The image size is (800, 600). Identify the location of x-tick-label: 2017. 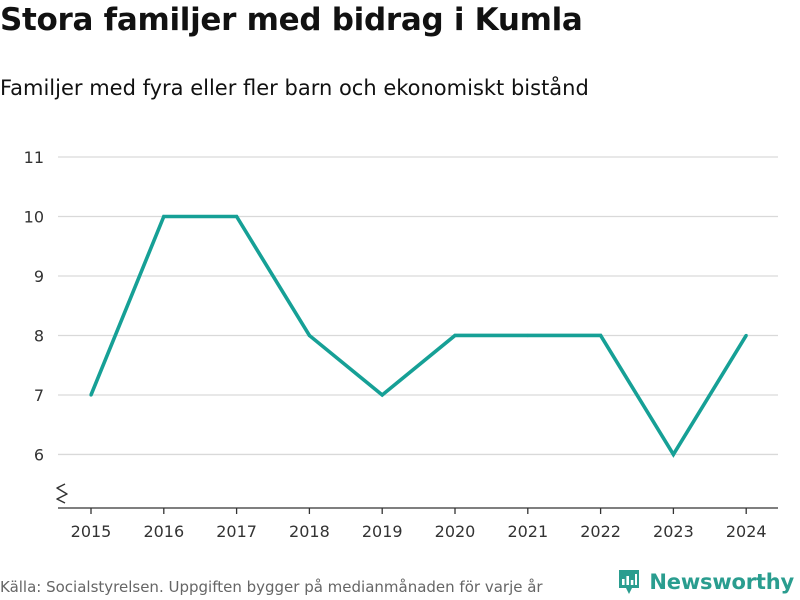
(236, 531).